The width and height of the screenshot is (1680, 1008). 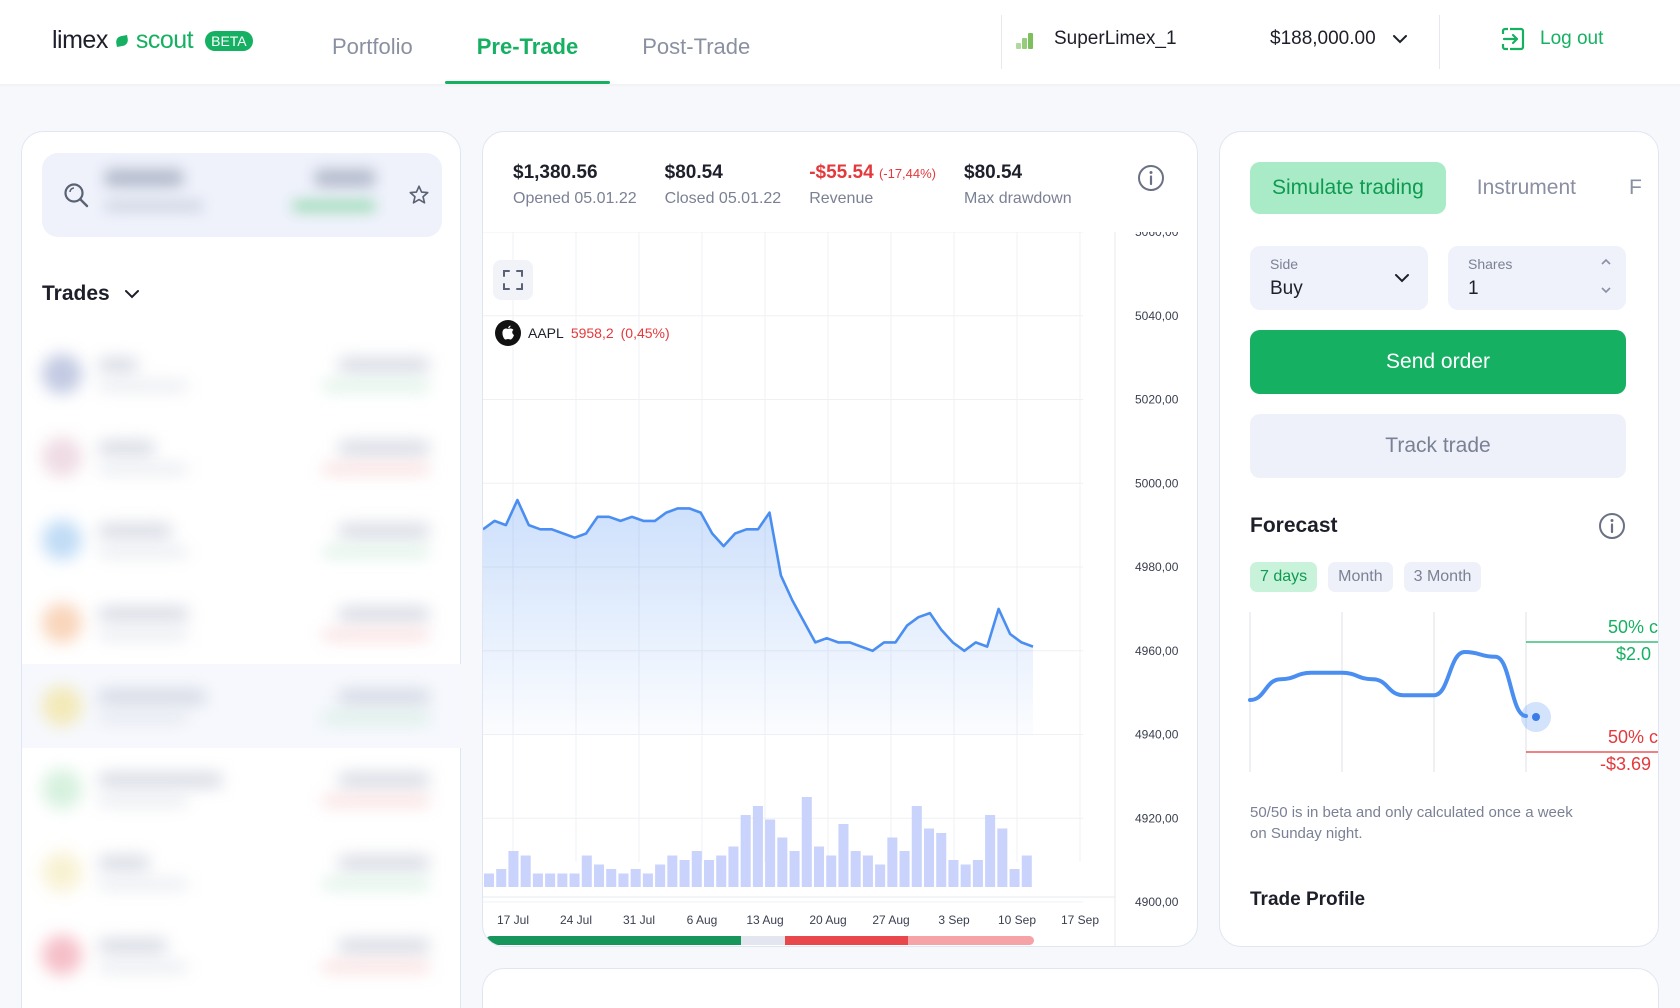 What do you see at coordinates (1284, 577) in the screenshot?
I see `period-7-days: 7 days` at bounding box center [1284, 577].